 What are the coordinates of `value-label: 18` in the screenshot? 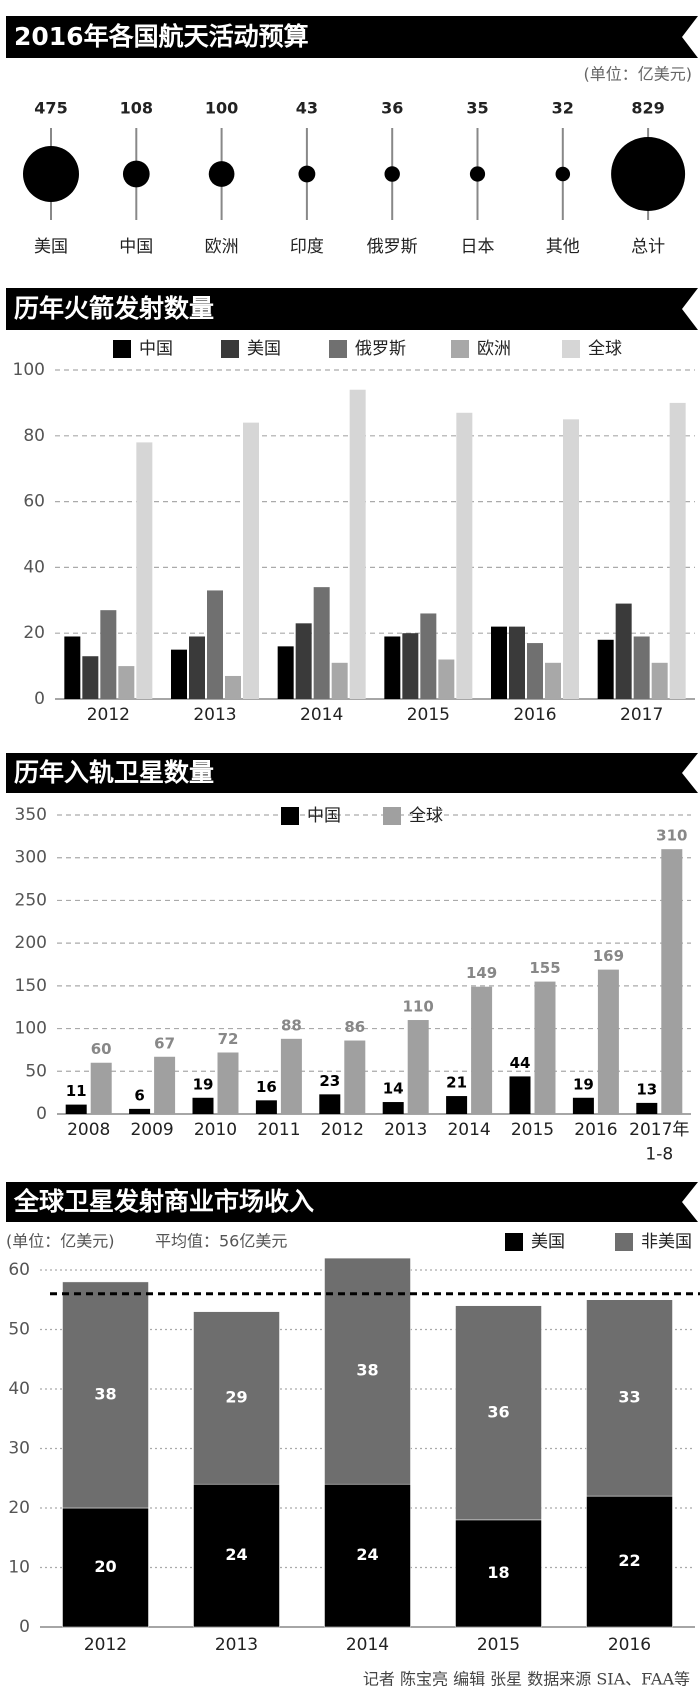 It's located at (498, 1572).